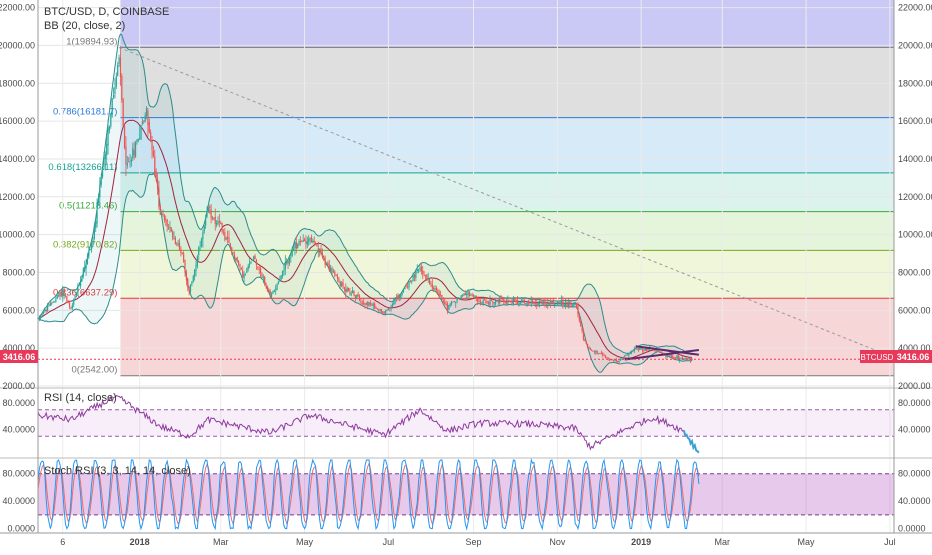 The height and width of the screenshot is (555, 932). I want to click on right-price-badge-label: 3416.06, so click(913, 357).